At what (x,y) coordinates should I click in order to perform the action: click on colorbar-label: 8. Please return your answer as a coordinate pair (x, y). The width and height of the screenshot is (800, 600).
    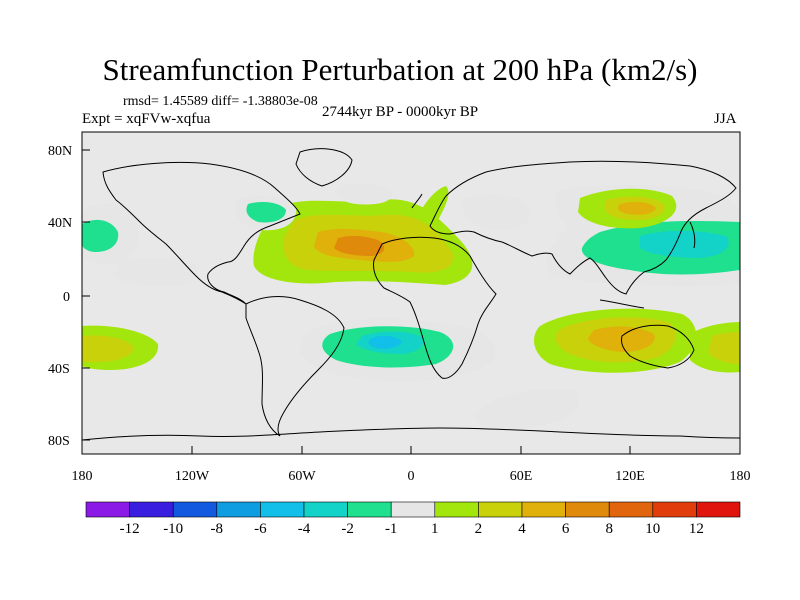
    Looking at the image, I should click on (609, 529).